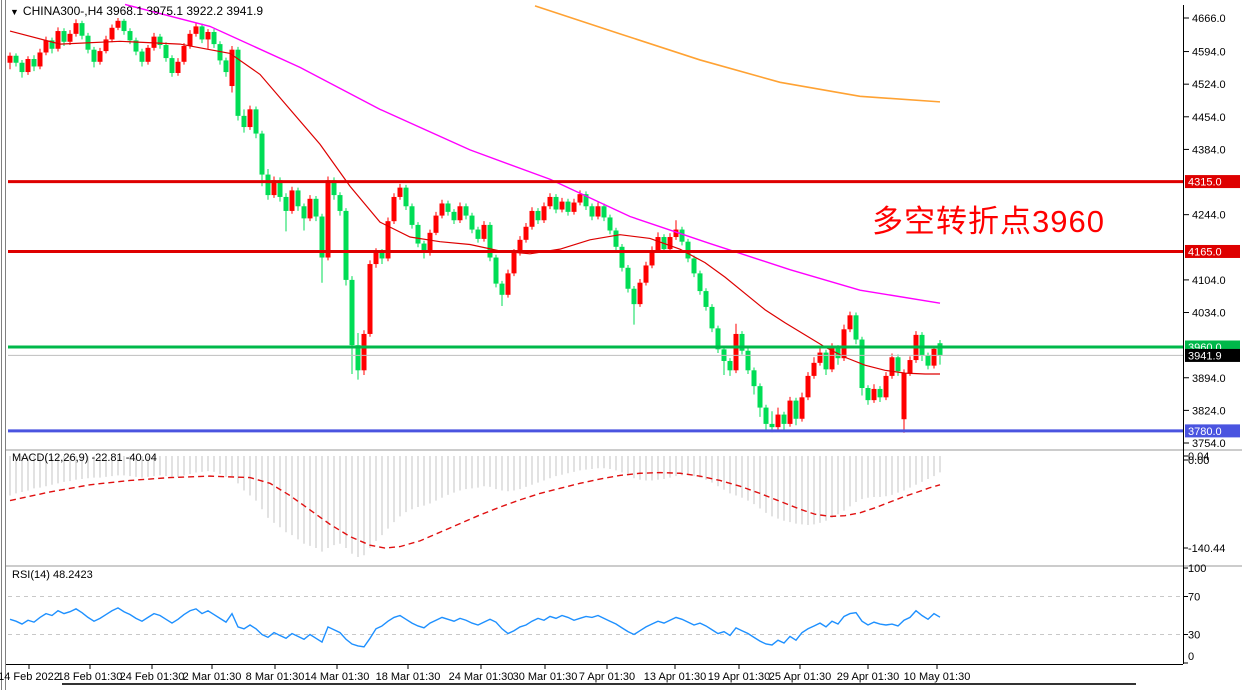  What do you see at coordinates (675, 677) in the screenshot?
I see `svg-text: 13 Apr 01:30` at bounding box center [675, 677].